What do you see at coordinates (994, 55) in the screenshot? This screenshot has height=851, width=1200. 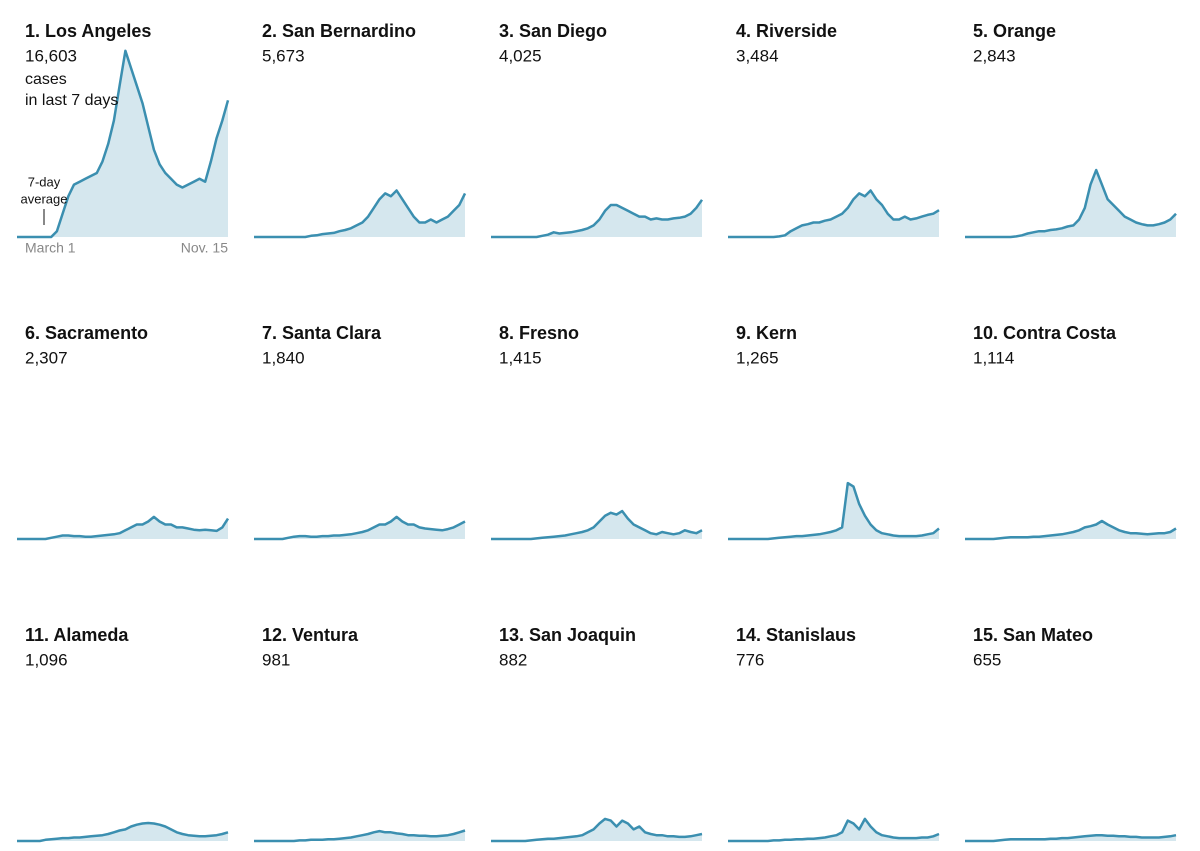 I see `panel-value: 2,843` at bounding box center [994, 55].